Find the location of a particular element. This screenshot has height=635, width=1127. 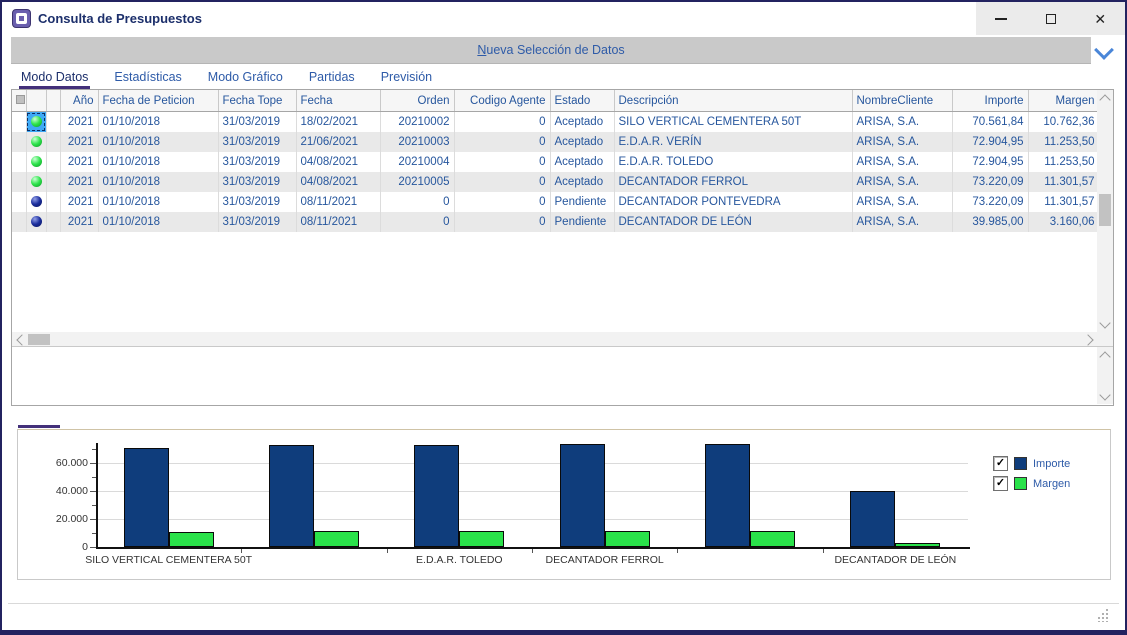

resize-grip is located at coordinates (1105, 614).